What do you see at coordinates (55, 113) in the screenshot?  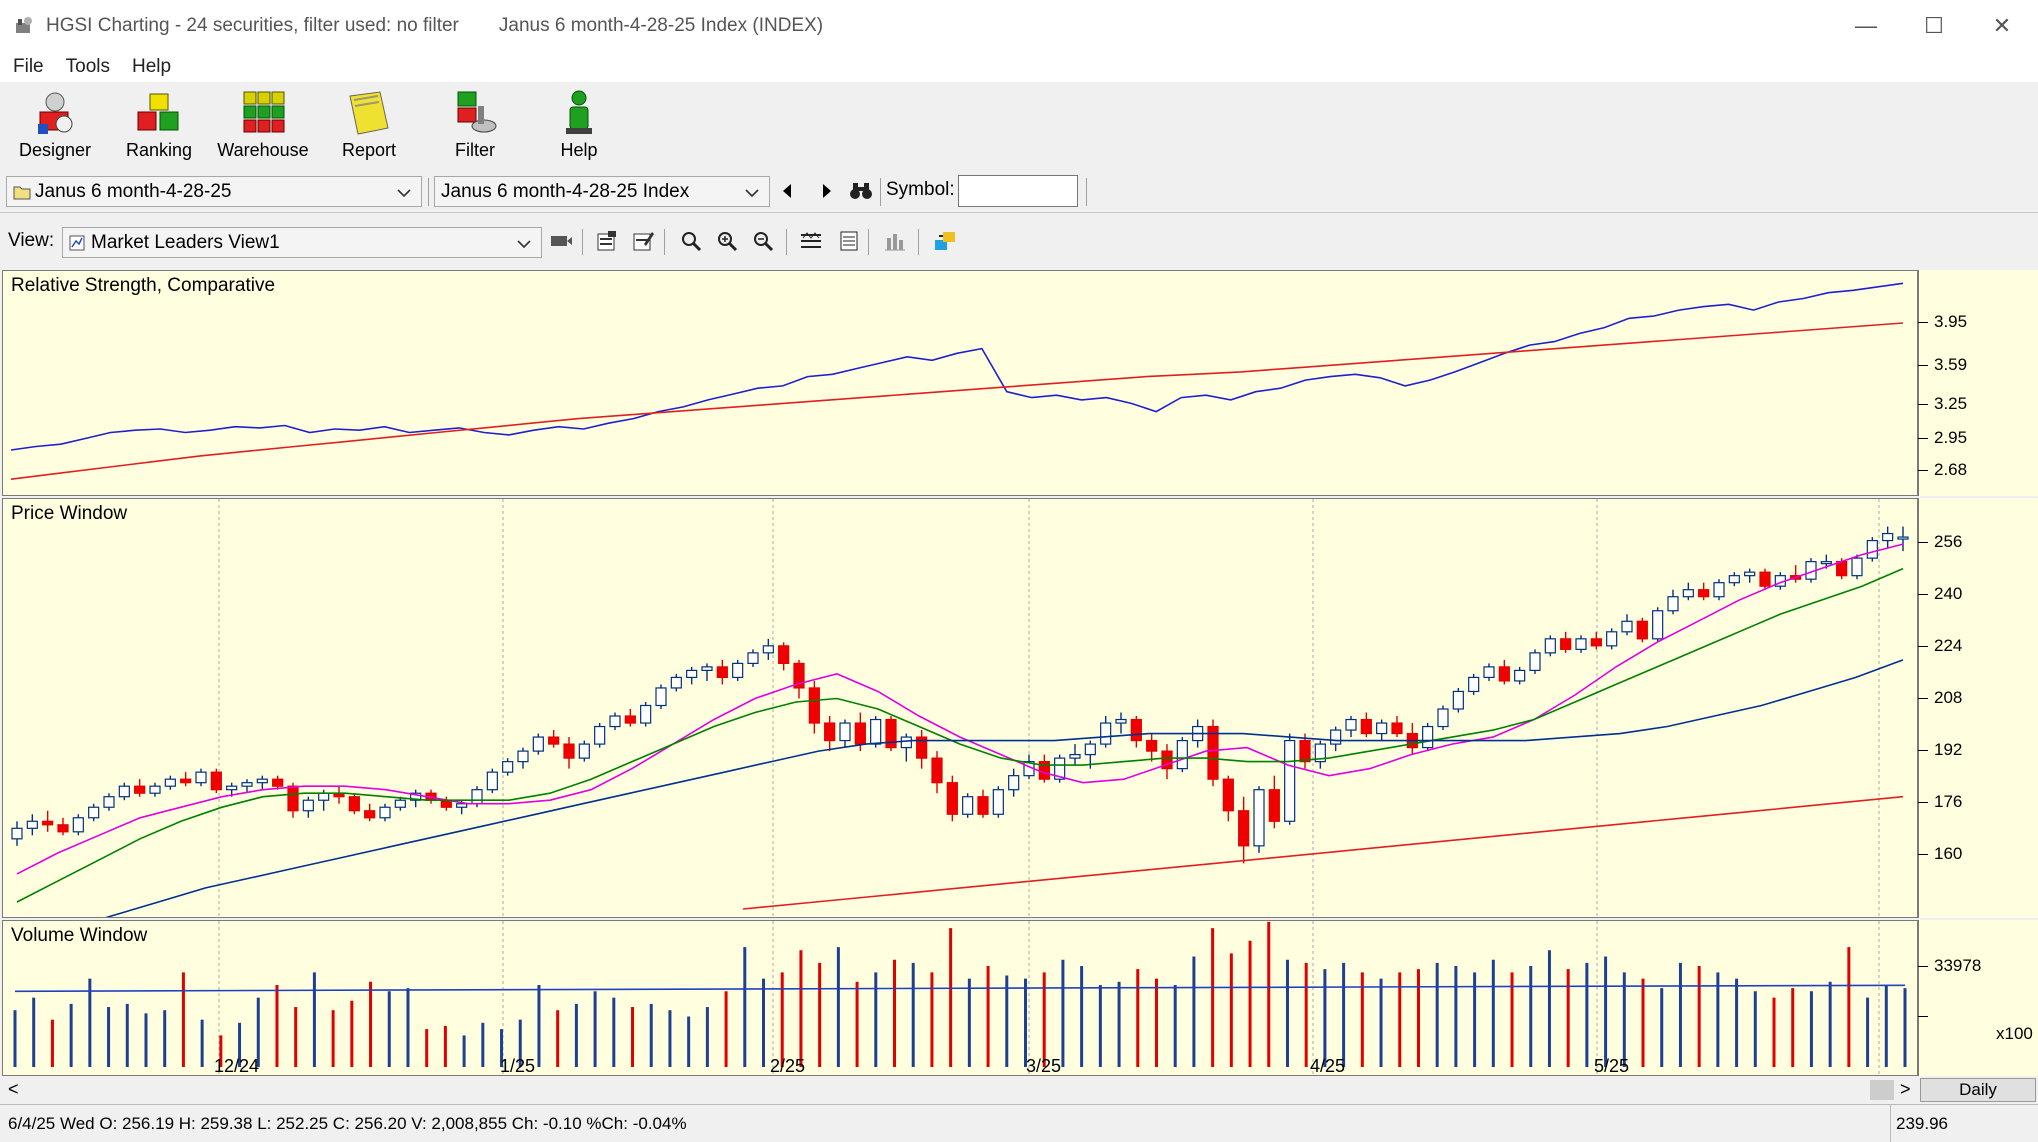 I see `designer-icon` at bounding box center [55, 113].